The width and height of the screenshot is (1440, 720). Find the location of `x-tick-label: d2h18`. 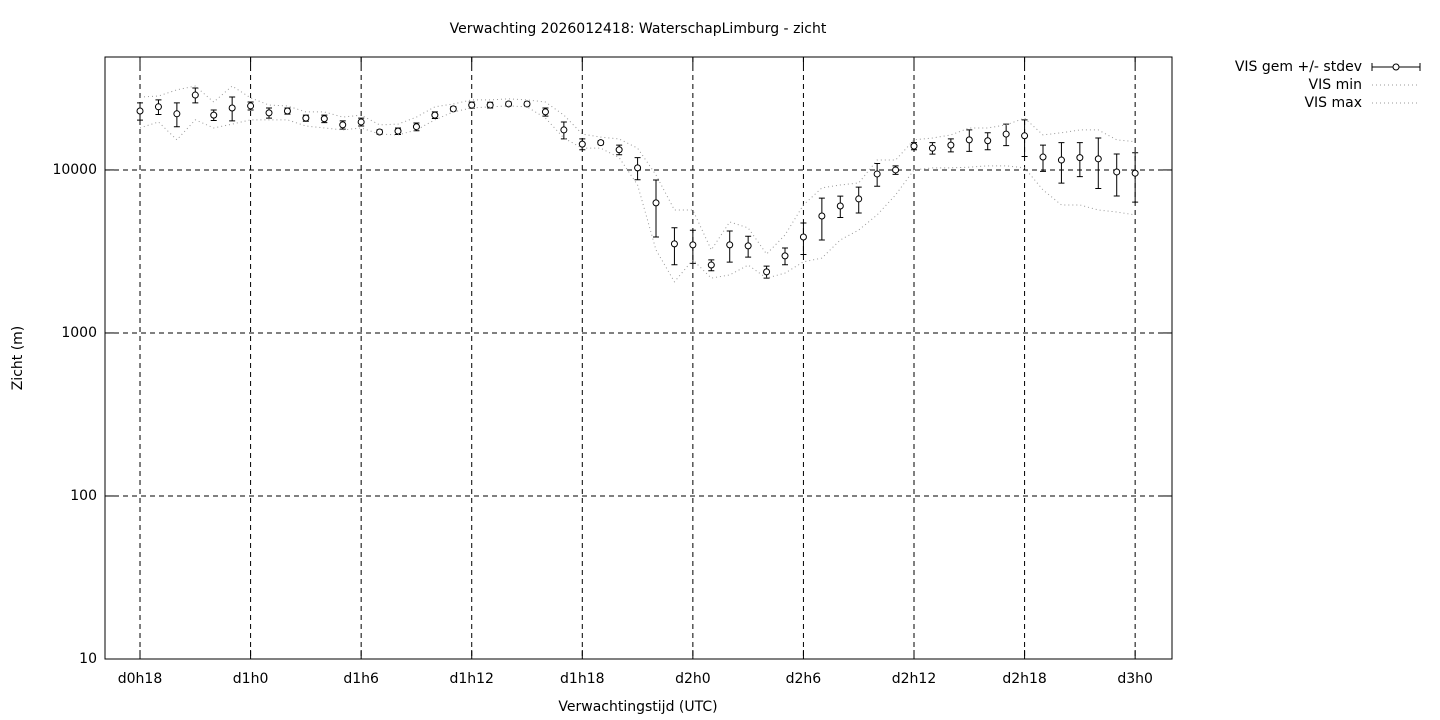

x-tick-label: d2h18 is located at coordinates (1024, 679).